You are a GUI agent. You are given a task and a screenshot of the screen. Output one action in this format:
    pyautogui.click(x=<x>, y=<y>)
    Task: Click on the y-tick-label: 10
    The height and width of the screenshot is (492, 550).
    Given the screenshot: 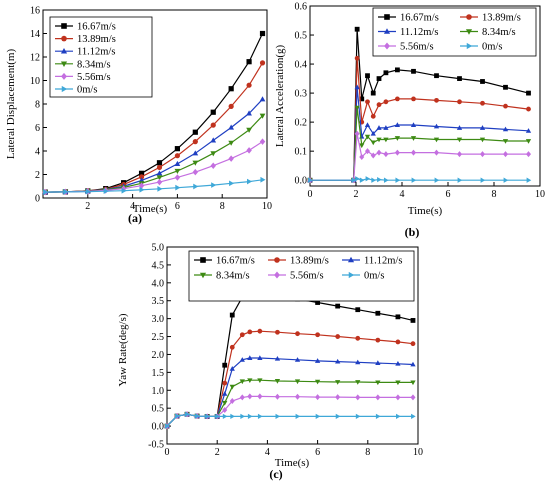 What is the action you would take?
    pyautogui.click(x=35, y=81)
    